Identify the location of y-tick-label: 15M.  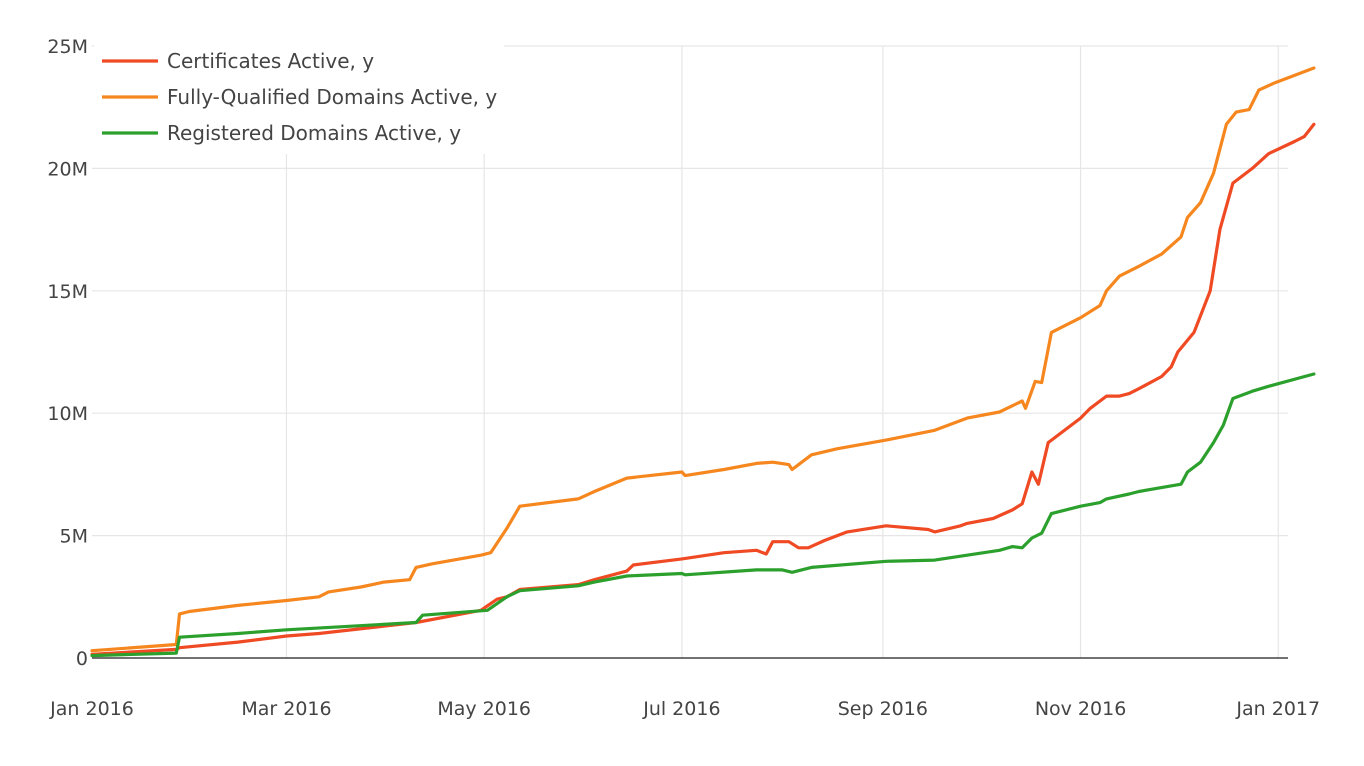
(67, 292).